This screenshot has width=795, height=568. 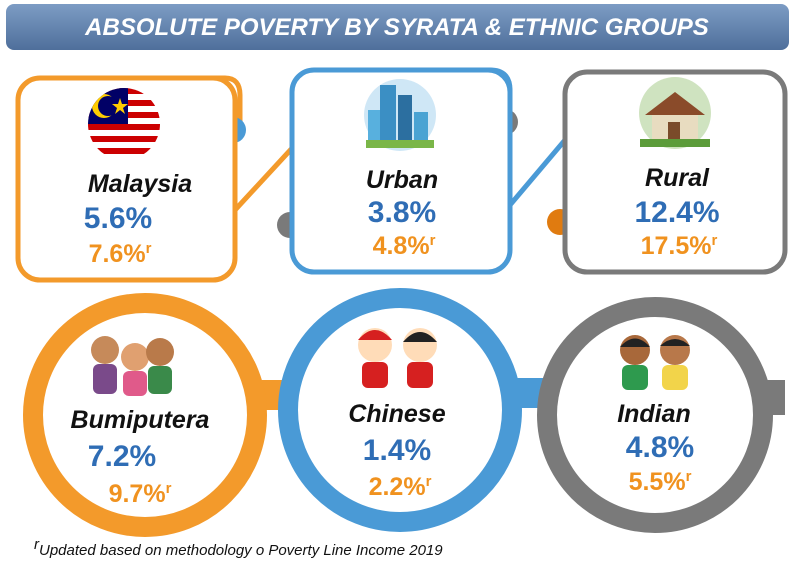 I want to click on group-label: Chinese, so click(x=396, y=414).